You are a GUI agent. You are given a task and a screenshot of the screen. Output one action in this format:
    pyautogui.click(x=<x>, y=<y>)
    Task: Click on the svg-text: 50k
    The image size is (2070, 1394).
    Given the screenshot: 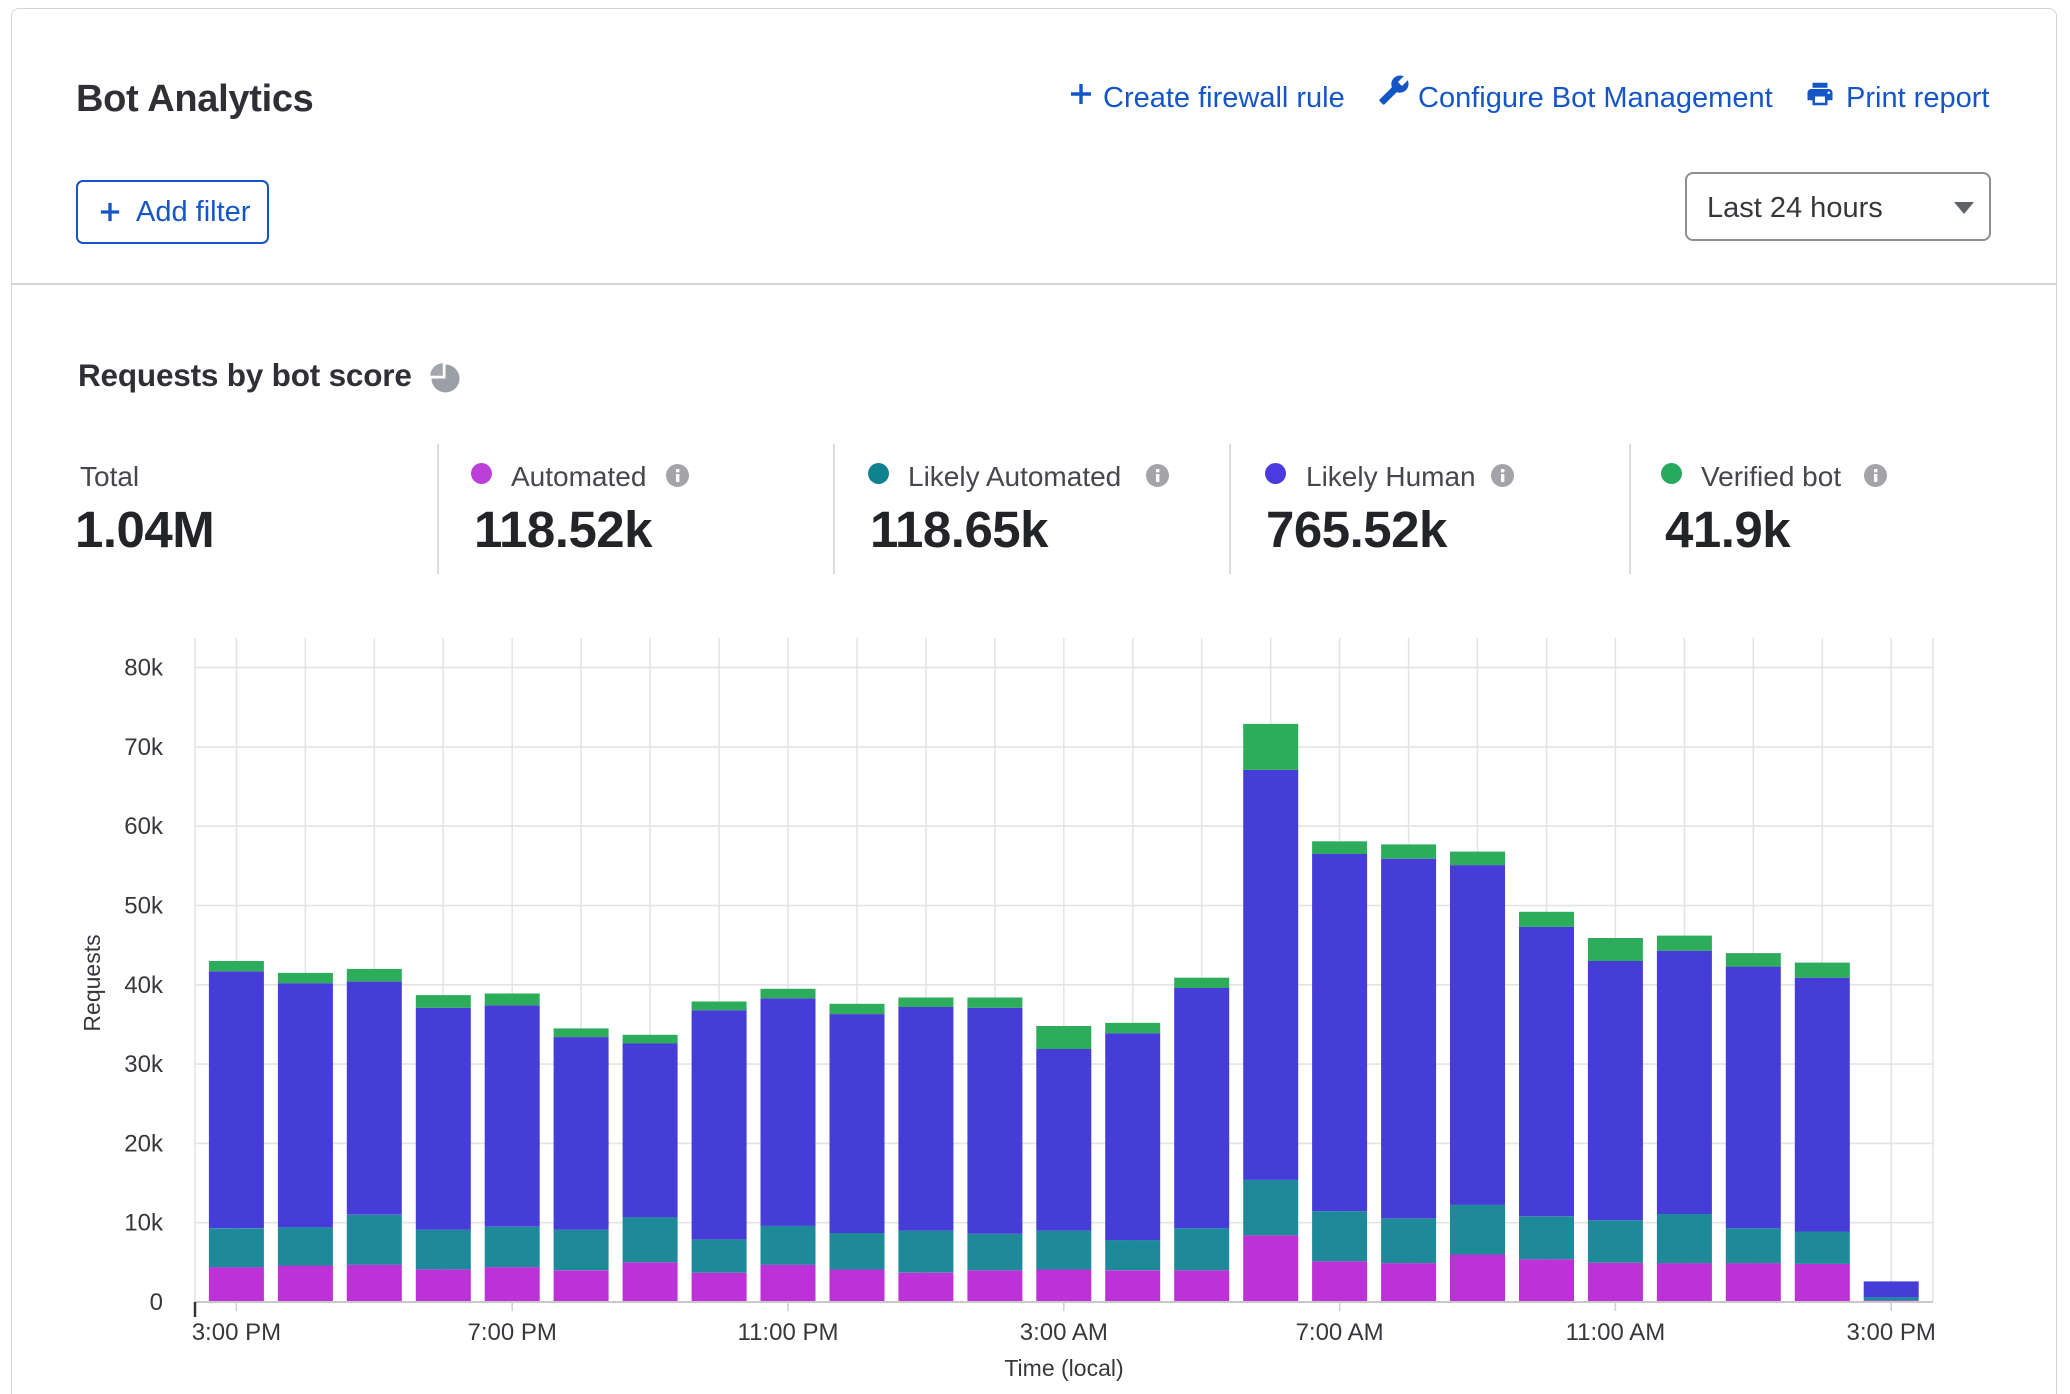 What is the action you would take?
    pyautogui.click(x=144, y=906)
    